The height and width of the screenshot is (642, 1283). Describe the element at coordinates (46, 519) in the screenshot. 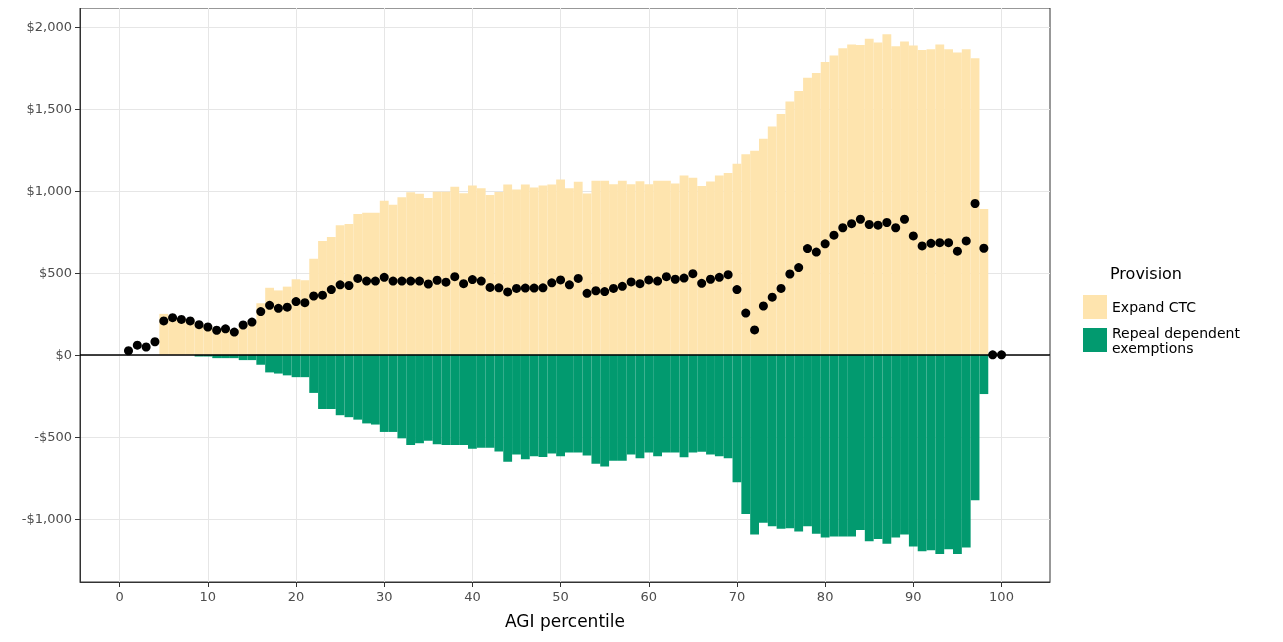

I see `y-tick-label: -$1,000` at that location.